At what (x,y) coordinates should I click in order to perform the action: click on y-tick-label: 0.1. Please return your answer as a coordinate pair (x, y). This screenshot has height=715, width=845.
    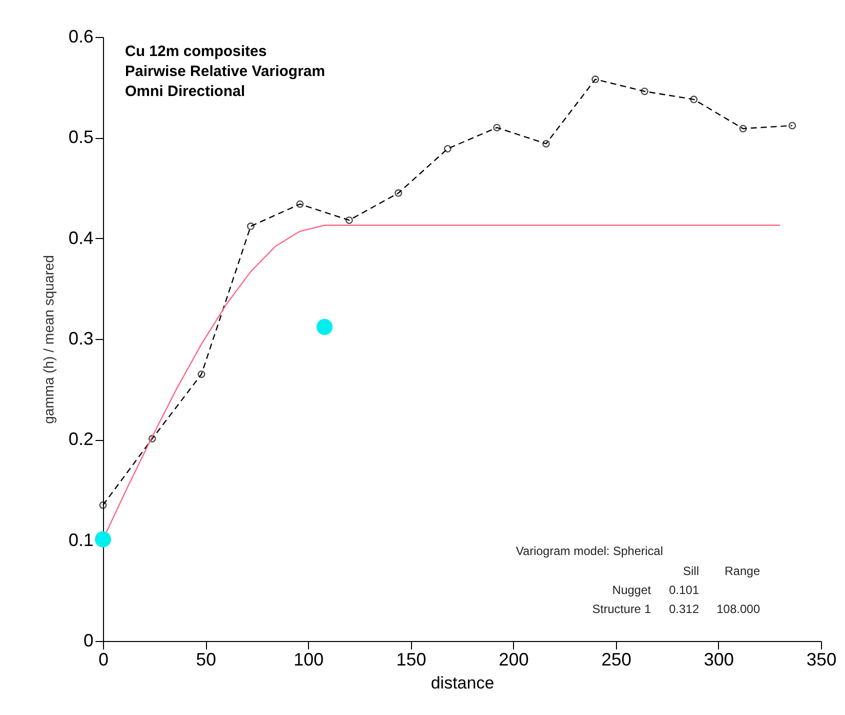
    Looking at the image, I should click on (81, 540).